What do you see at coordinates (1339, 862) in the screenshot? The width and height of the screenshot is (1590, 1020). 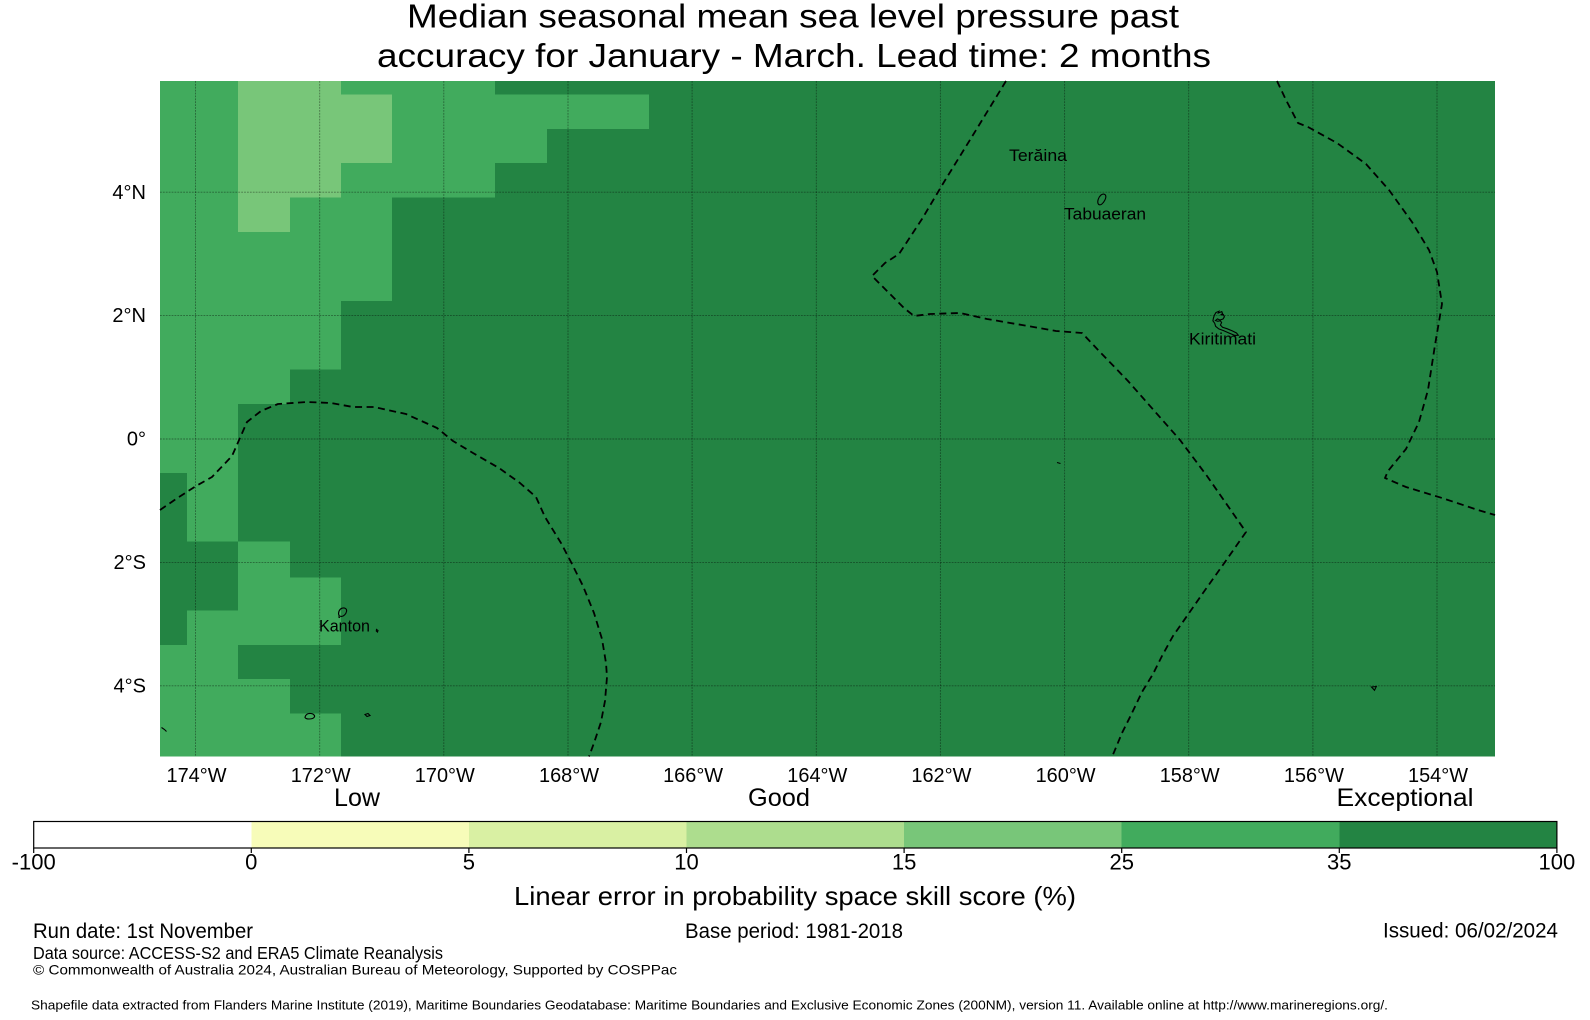 I see `svg-text: 35` at bounding box center [1339, 862].